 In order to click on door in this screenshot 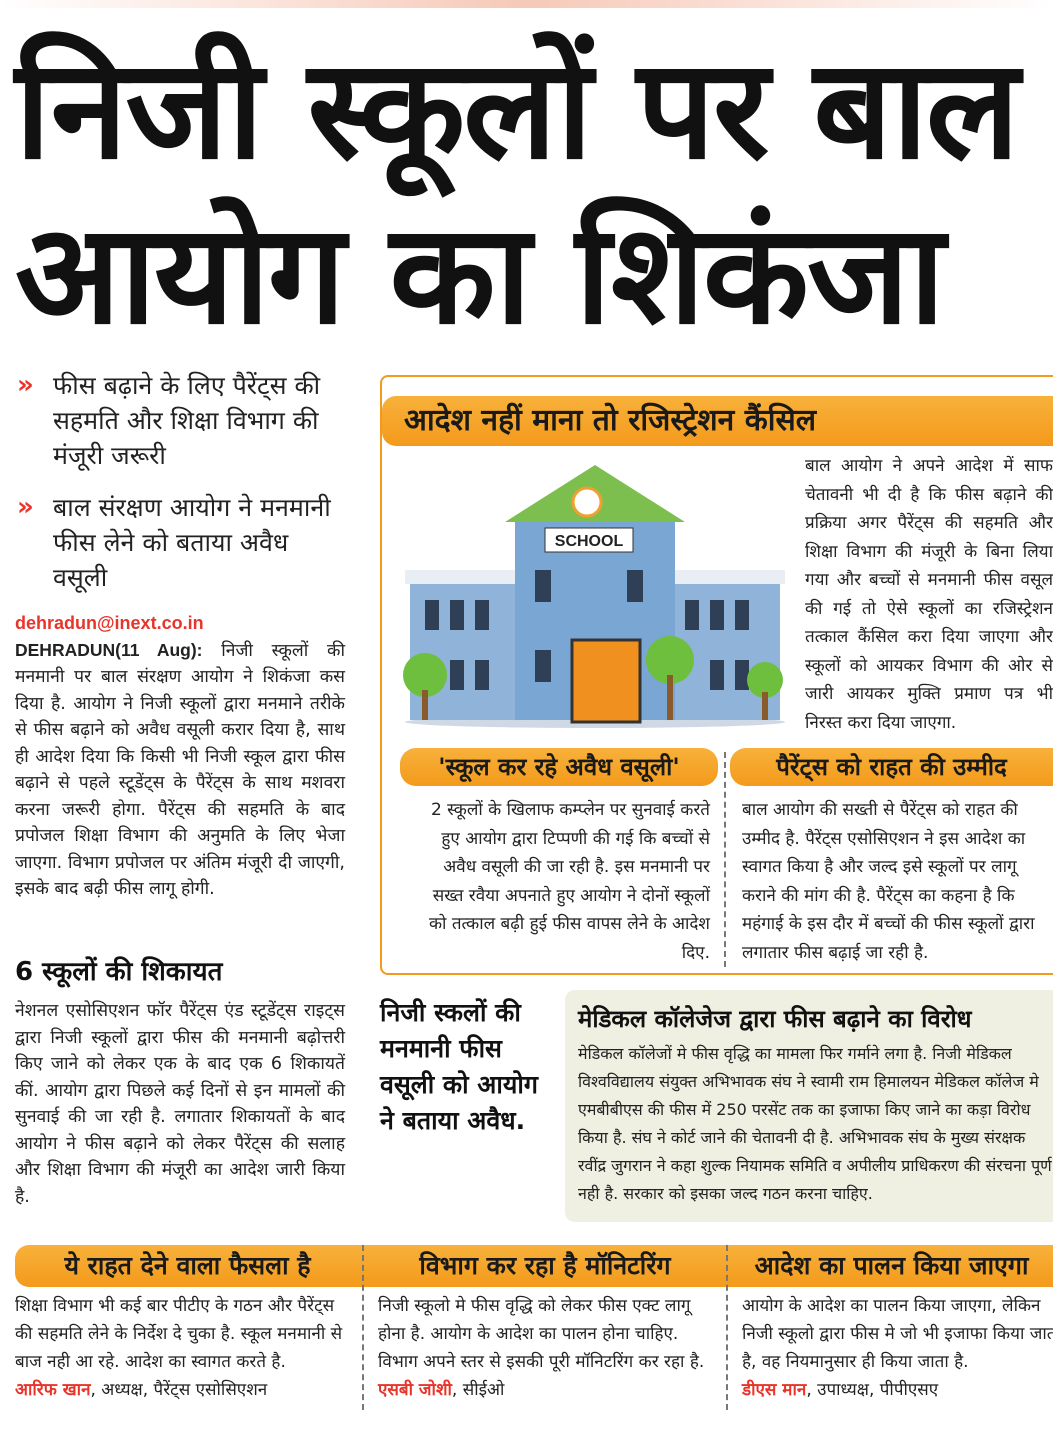, I will do `click(606, 681)`.